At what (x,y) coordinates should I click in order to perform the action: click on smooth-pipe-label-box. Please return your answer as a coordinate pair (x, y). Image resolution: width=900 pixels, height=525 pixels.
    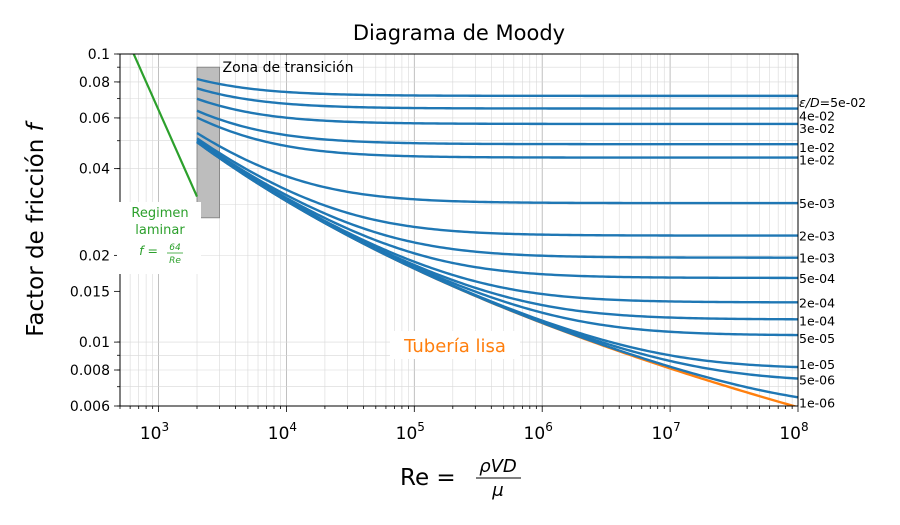
    Looking at the image, I should click on (455, 345).